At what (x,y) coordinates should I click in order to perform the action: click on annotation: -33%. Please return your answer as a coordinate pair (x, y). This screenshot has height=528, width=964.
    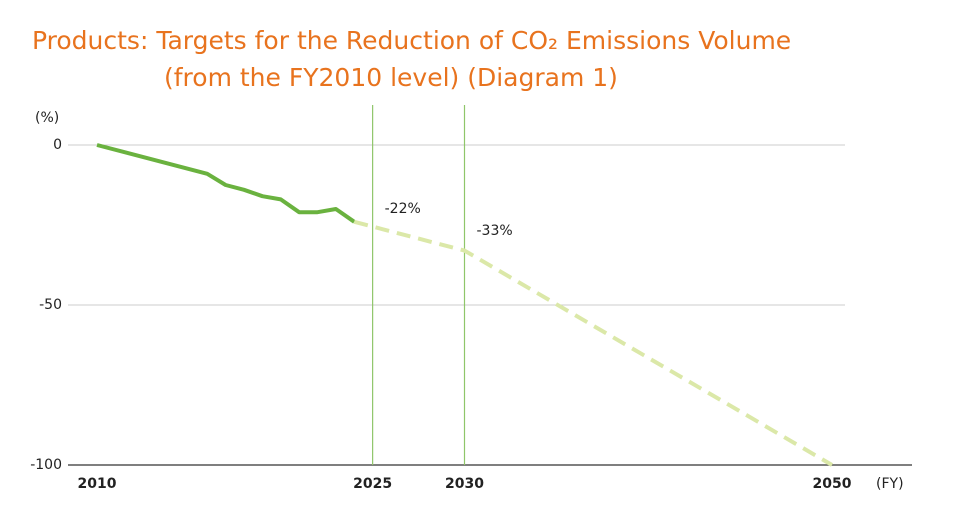
    Looking at the image, I should click on (495, 231).